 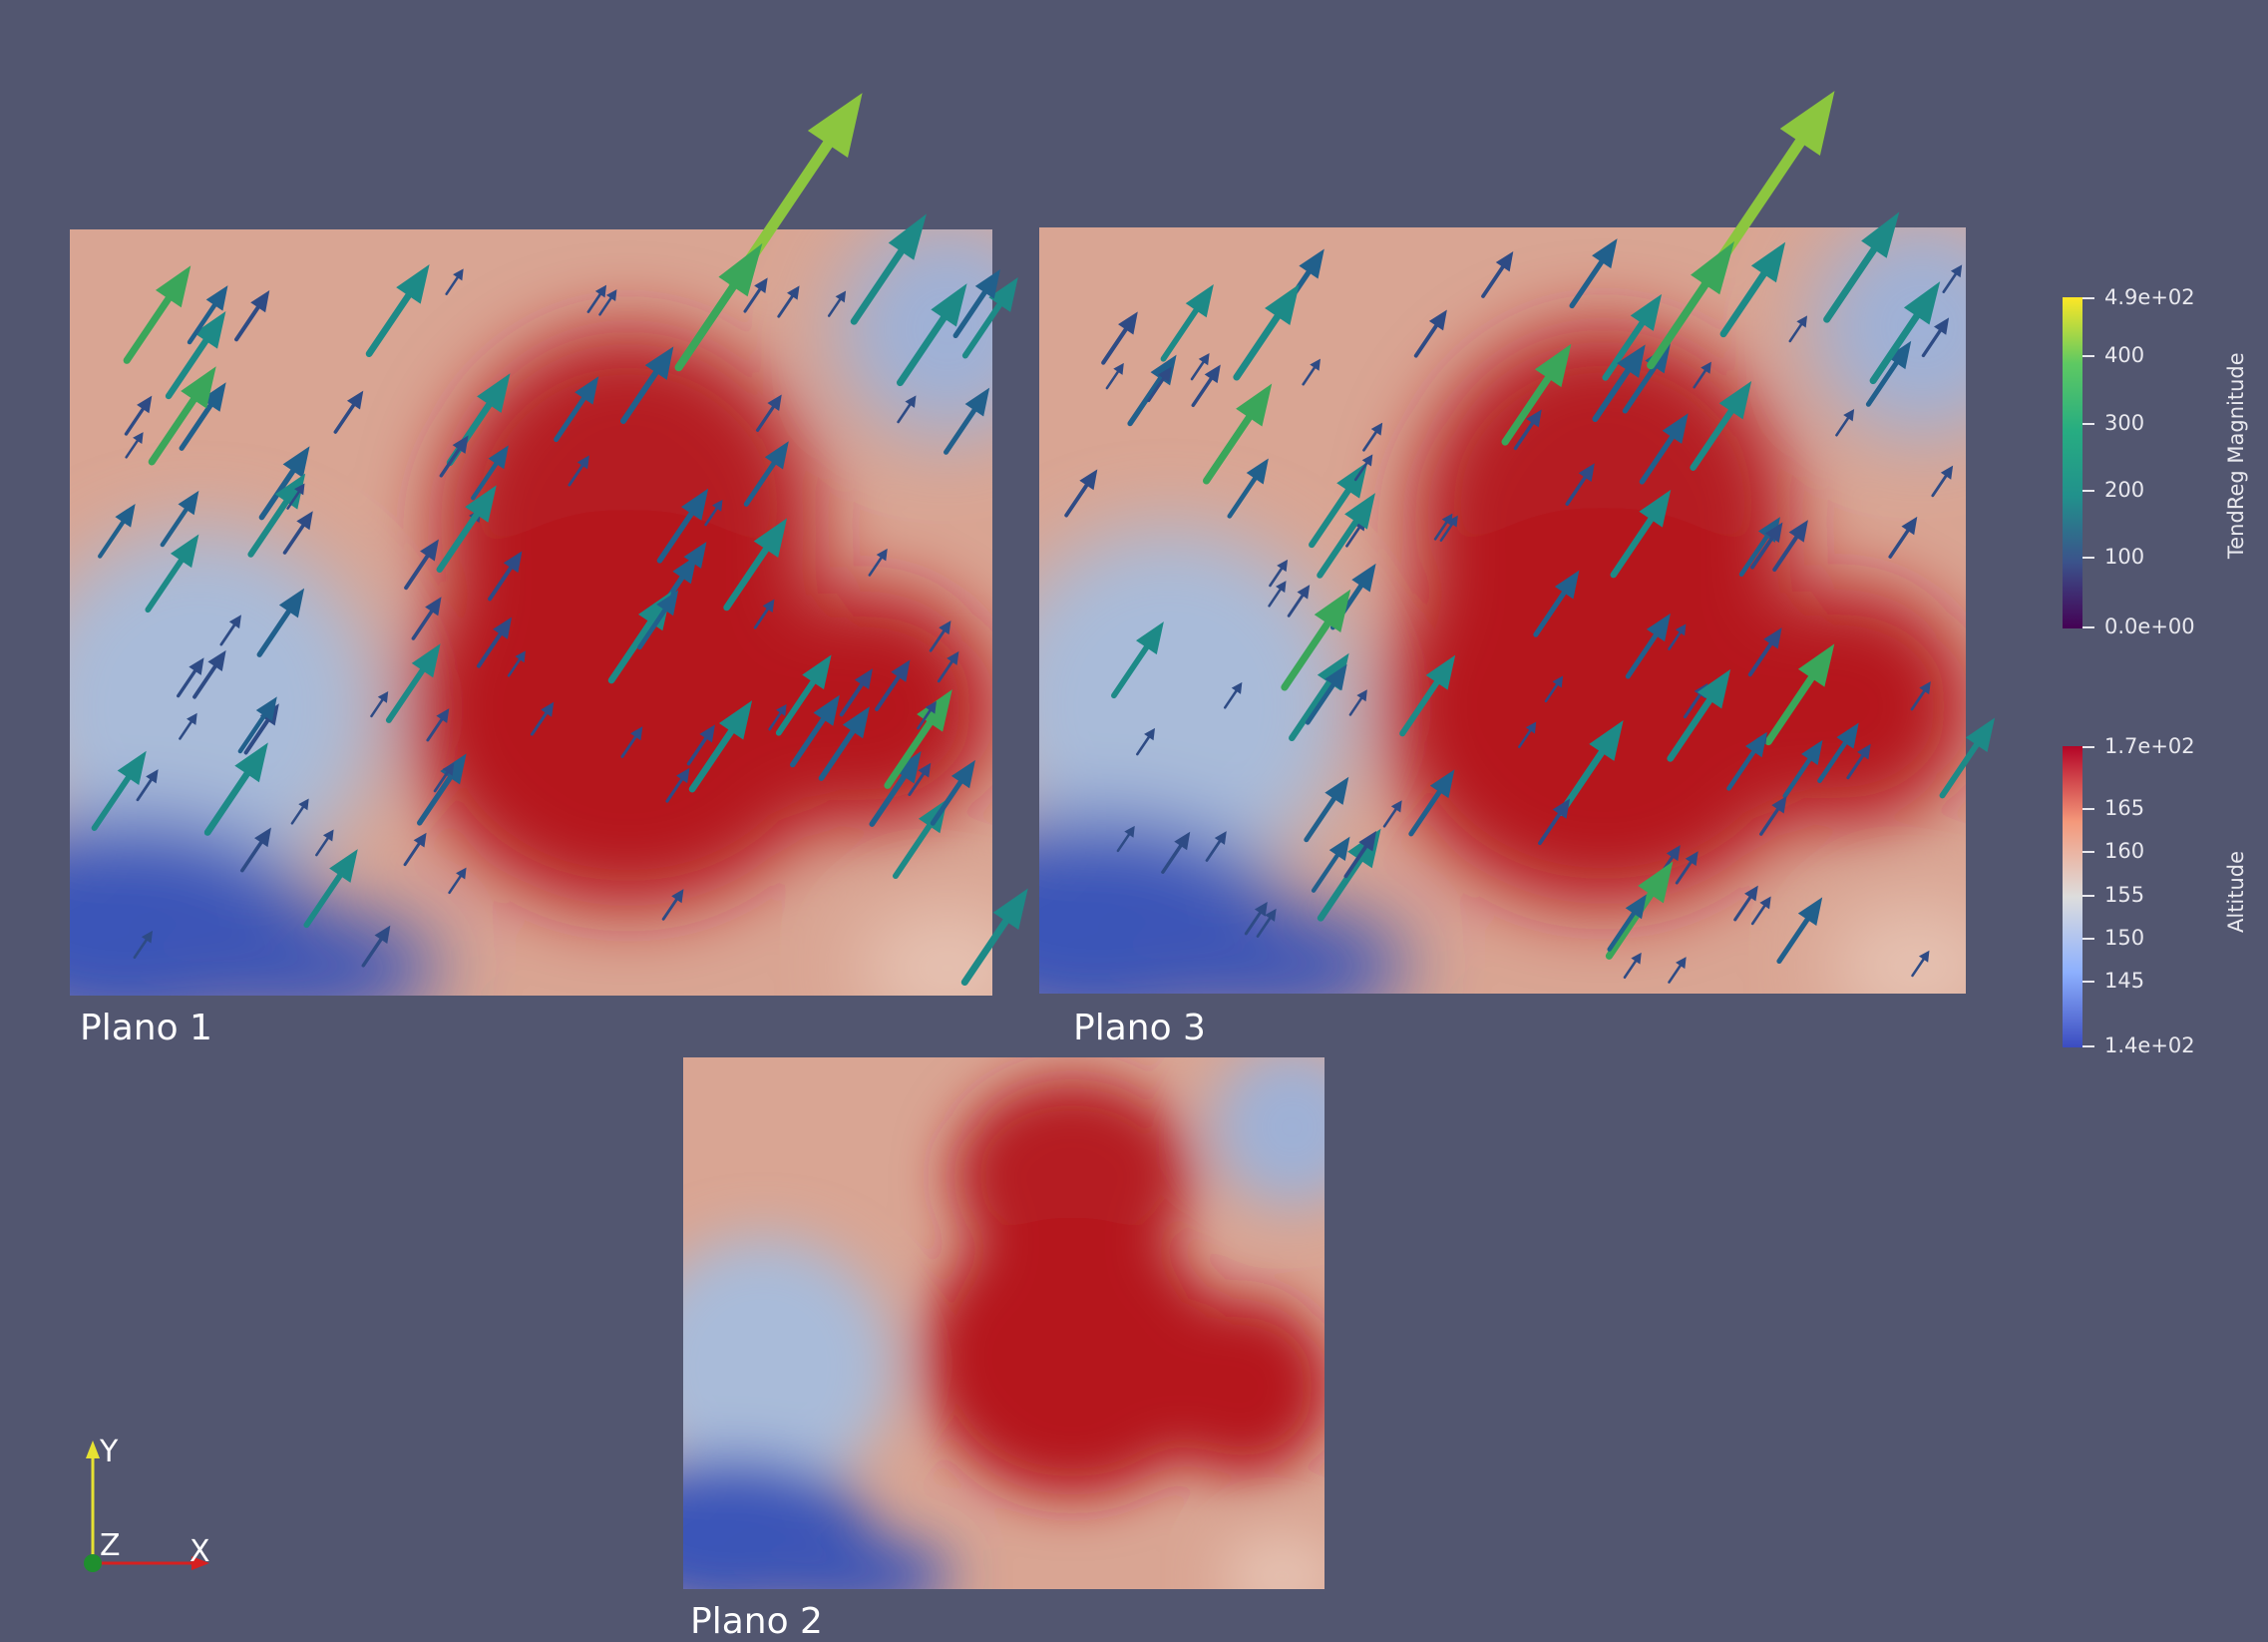 I want to click on legend-tick: 300, so click(x=2124, y=423).